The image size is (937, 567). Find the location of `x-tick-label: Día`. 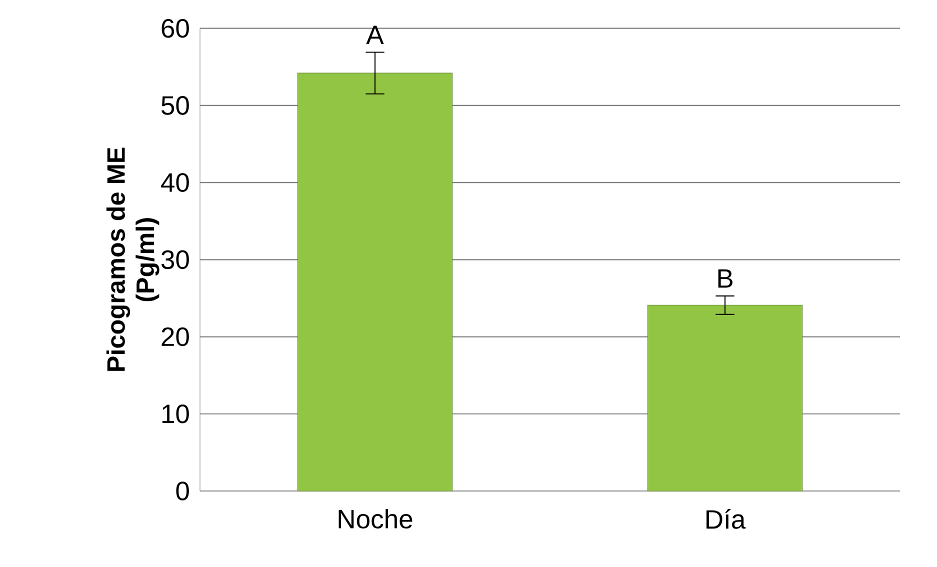

x-tick-label: Día is located at coordinates (726, 519).